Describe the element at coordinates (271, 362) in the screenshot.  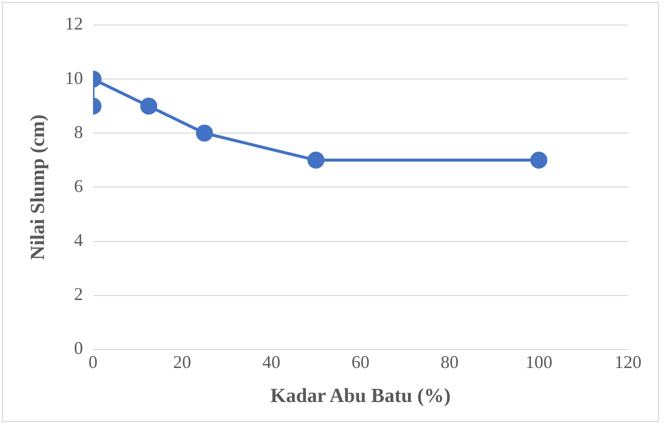
I see `x-tick-label: 40` at that location.